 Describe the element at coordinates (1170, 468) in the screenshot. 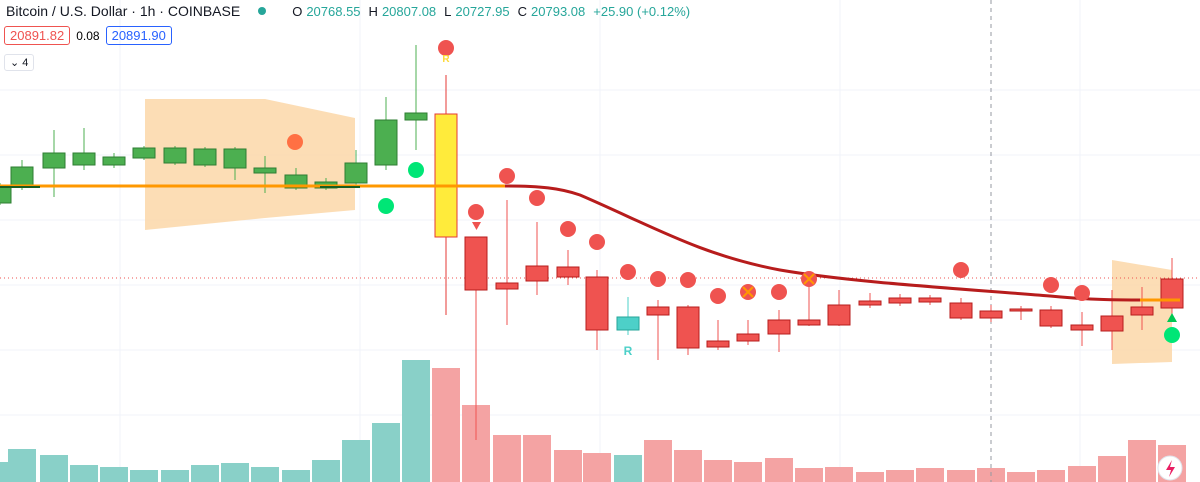

I see `lightning-icon` at that location.